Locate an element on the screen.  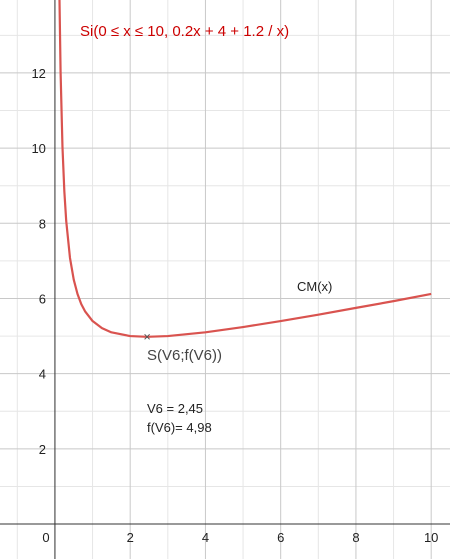
y-tick-label: 2 is located at coordinates (42, 449).